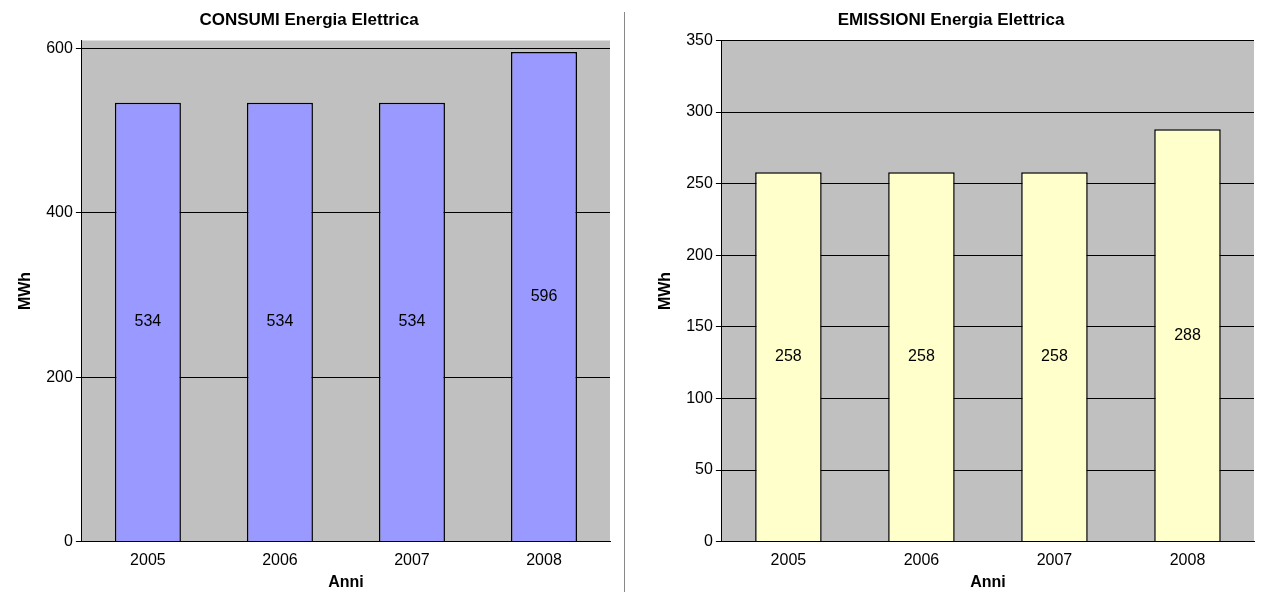 This screenshot has height=592, width=1264. What do you see at coordinates (699, 397) in the screenshot?
I see `y-tick-label: 100` at bounding box center [699, 397].